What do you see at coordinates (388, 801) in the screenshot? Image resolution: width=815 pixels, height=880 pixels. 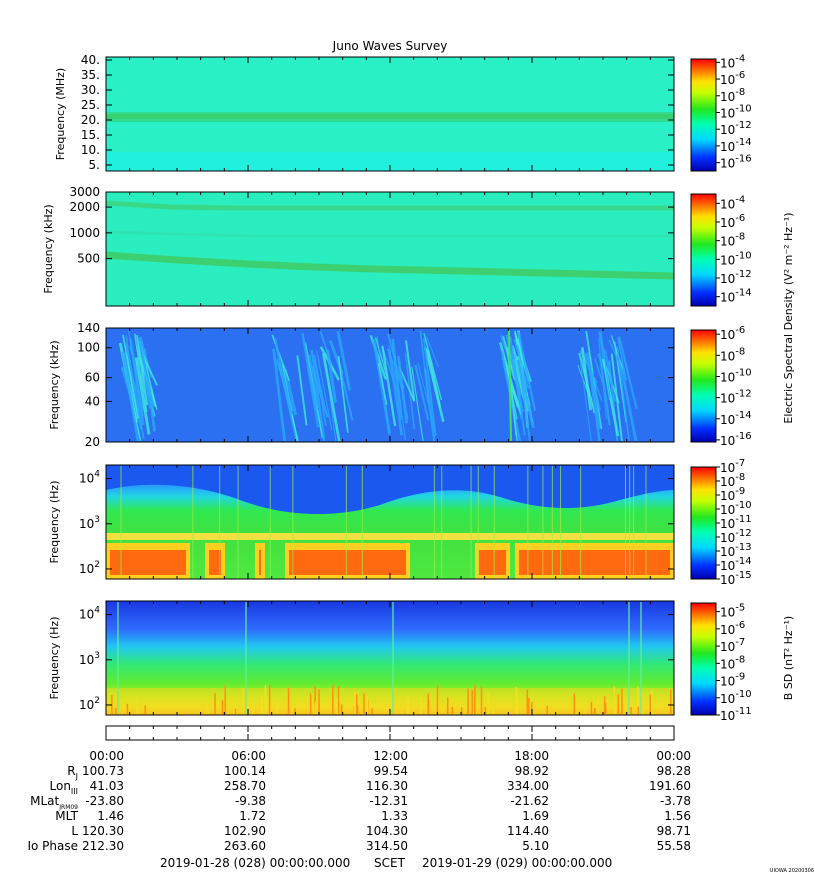 I see `ephemeris-value: -12.31` at bounding box center [388, 801].